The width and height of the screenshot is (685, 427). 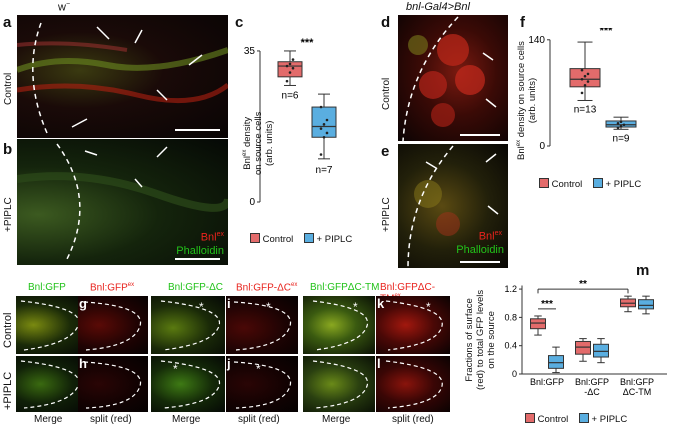 I want to click on micrograph-j-split: *, so click(x=262, y=384).